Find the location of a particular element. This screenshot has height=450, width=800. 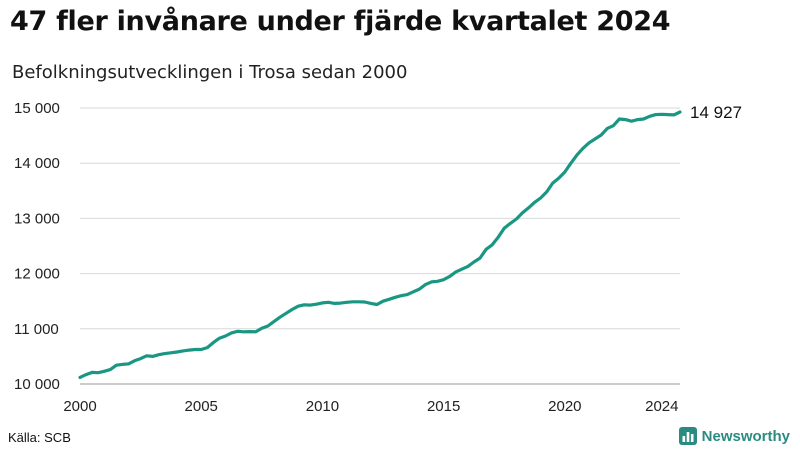

x-tick-label: 2005 is located at coordinates (201, 406).